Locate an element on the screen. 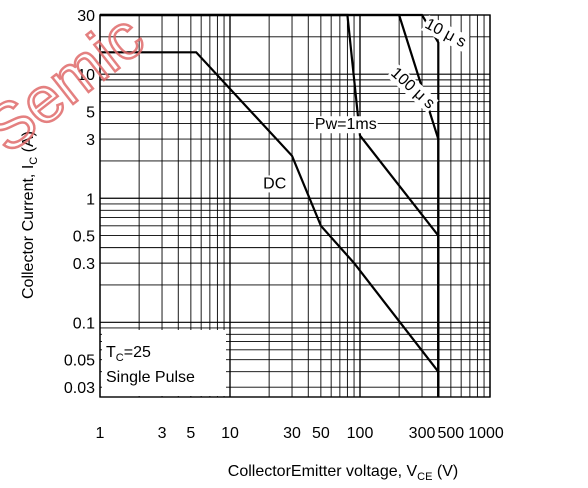 This screenshot has width=588, height=488. y-tick-label: 5 is located at coordinates (90, 113).